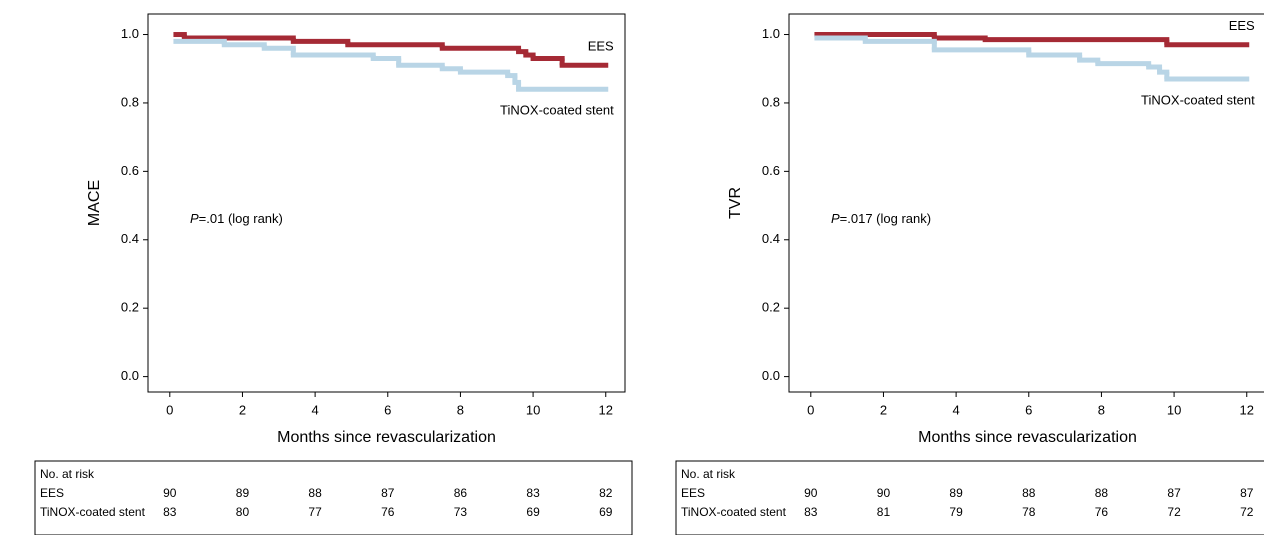 Image resolution: width=1264 pixels, height=540 pixels. I want to click on annotation: P=.017 (log rank), so click(881, 218).